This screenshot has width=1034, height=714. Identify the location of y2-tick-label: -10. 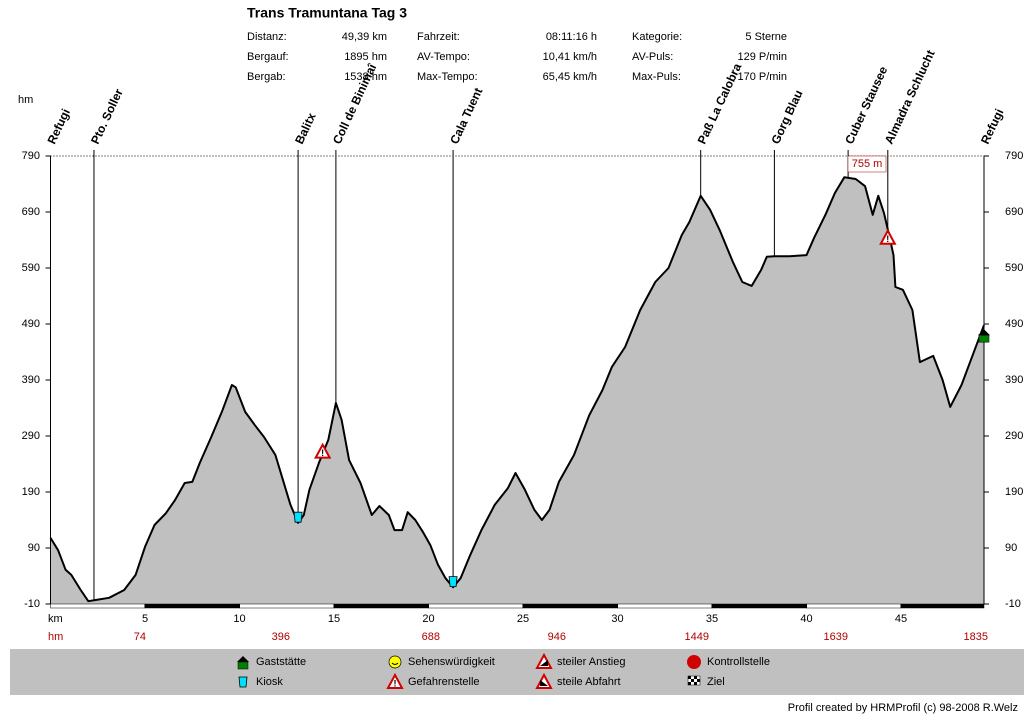
(1013, 604).